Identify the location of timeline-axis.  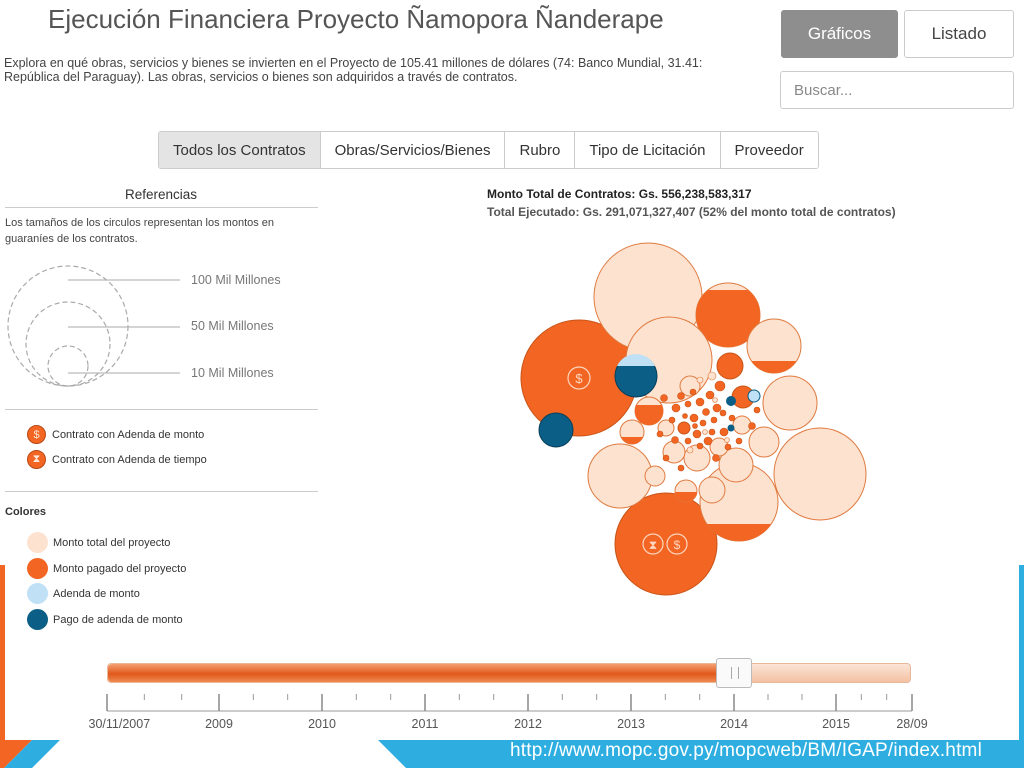
(509, 703).